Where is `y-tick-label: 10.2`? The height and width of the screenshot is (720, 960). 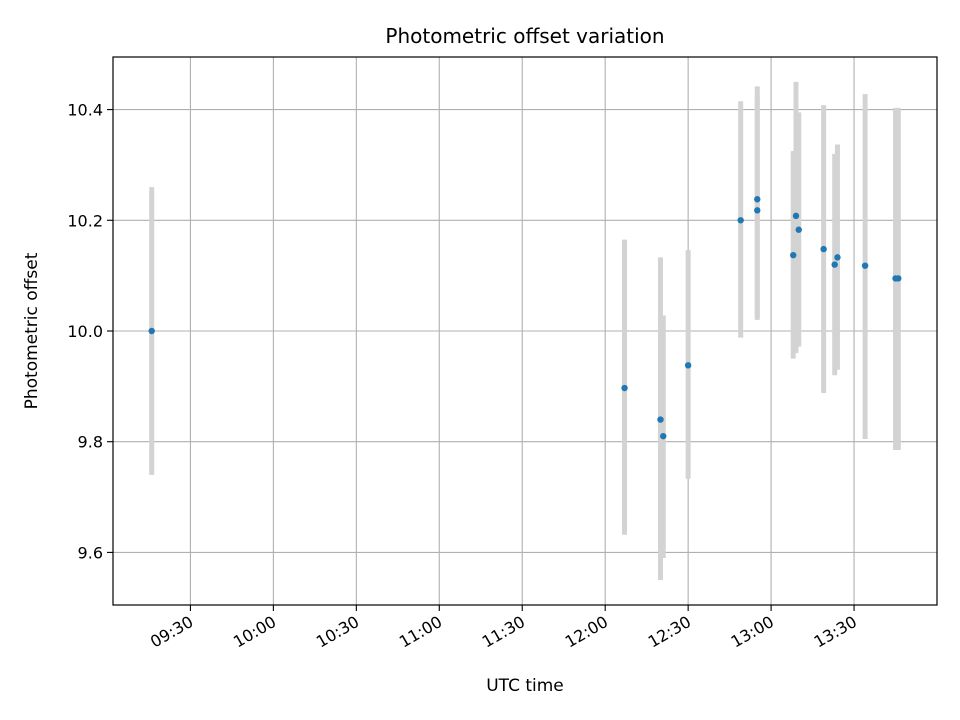
y-tick-label: 10.2 is located at coordinates (85, 220).